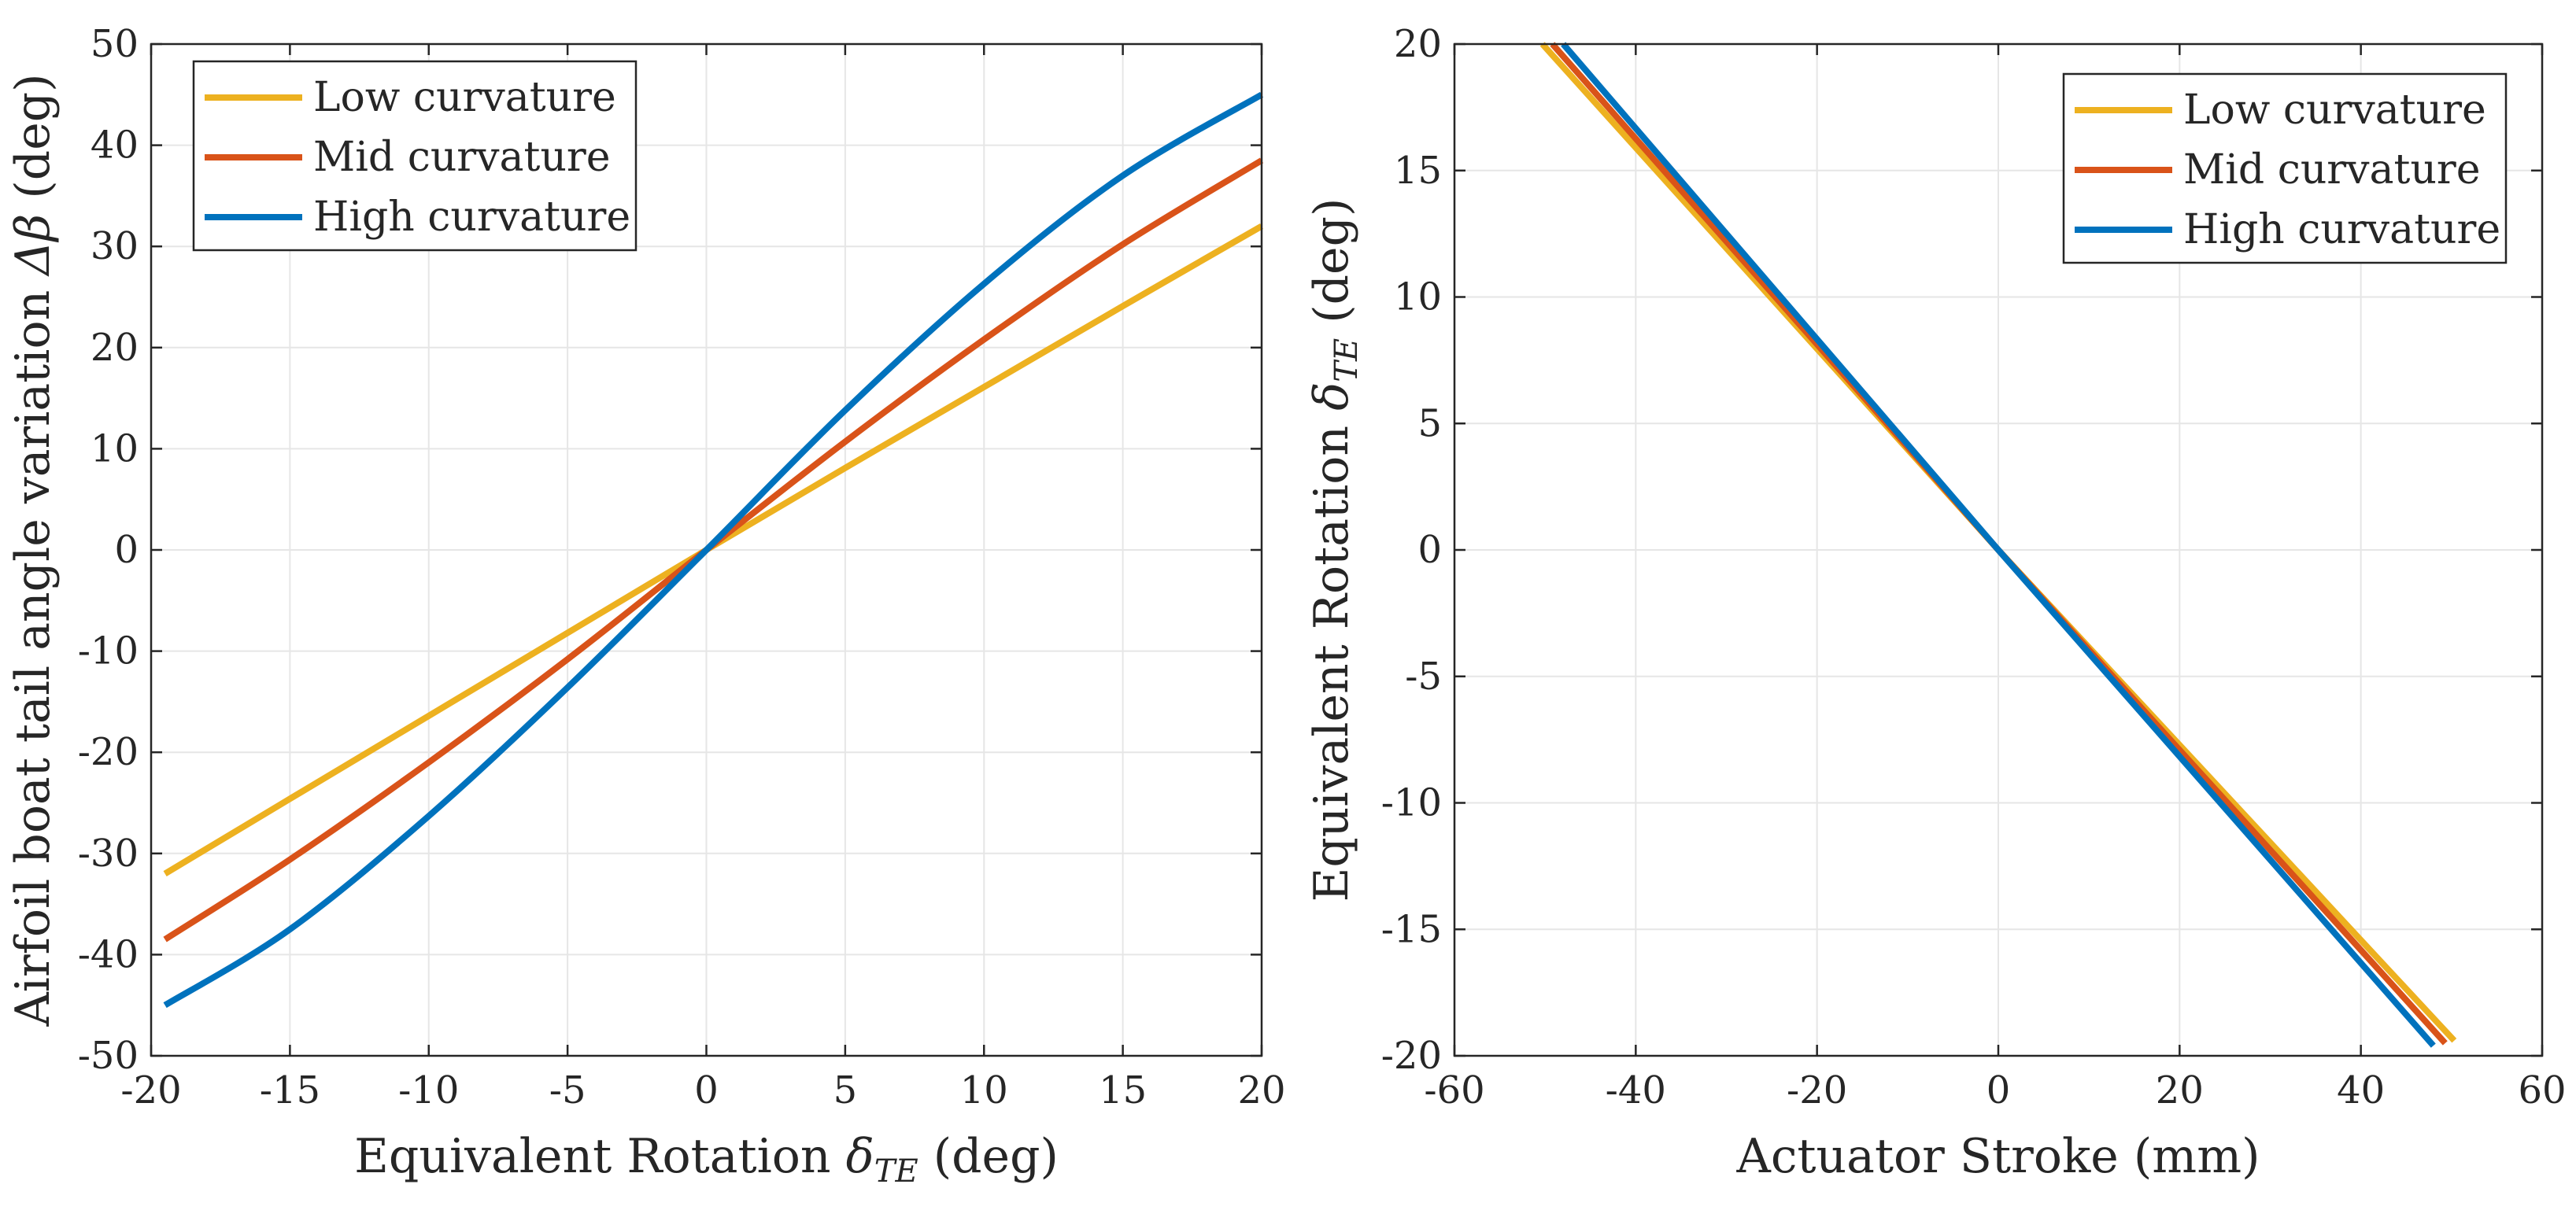 This screenshot has height=1210, width=2576. Describe the element at coordinates (108, 854) in the screenshot. I see `y-tick-label: -30` at that location.